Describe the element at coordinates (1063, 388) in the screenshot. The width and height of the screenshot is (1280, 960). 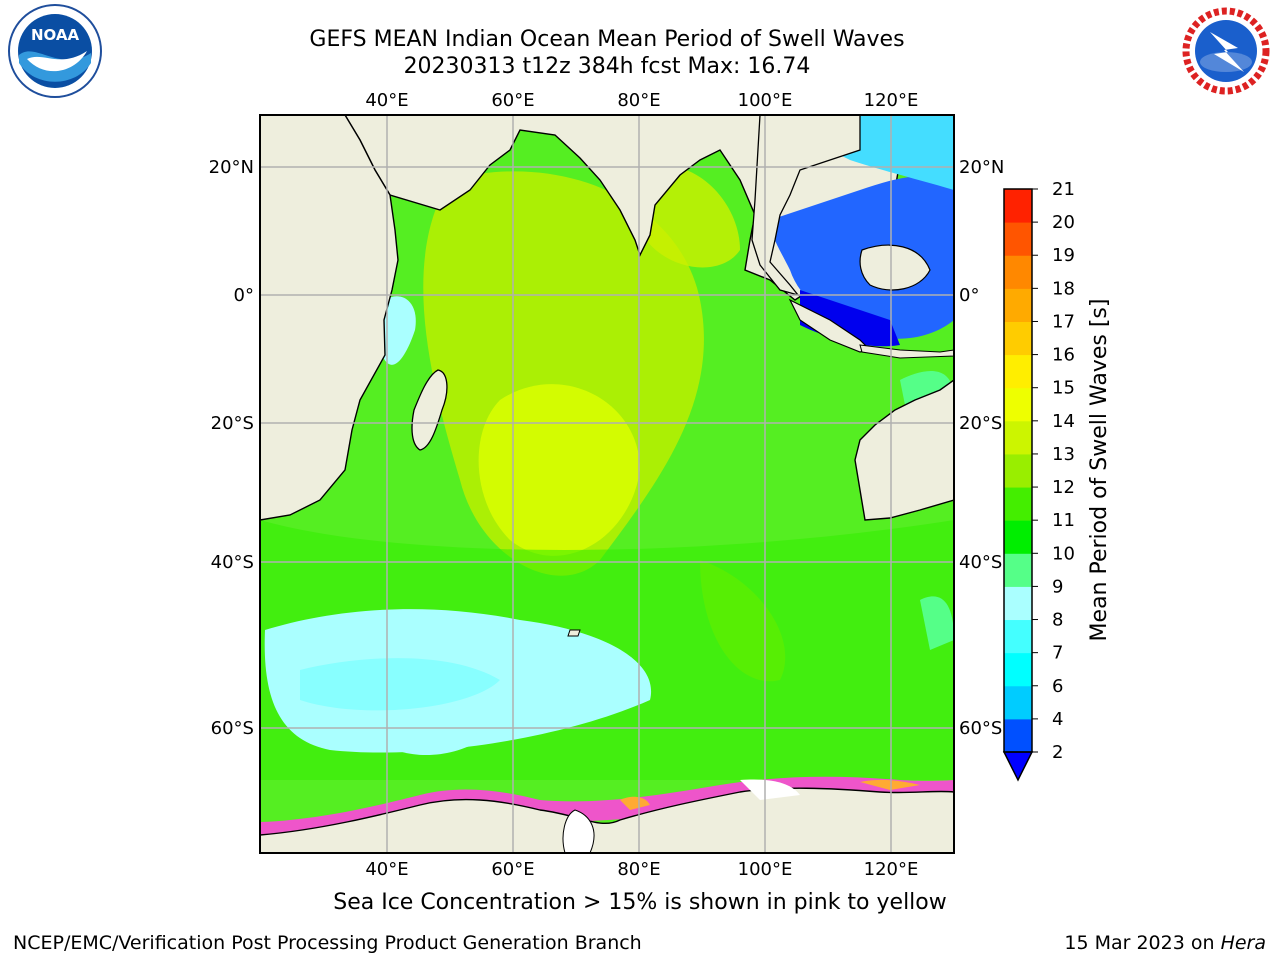
I see `colorbar-tick-label: 15` at that location.